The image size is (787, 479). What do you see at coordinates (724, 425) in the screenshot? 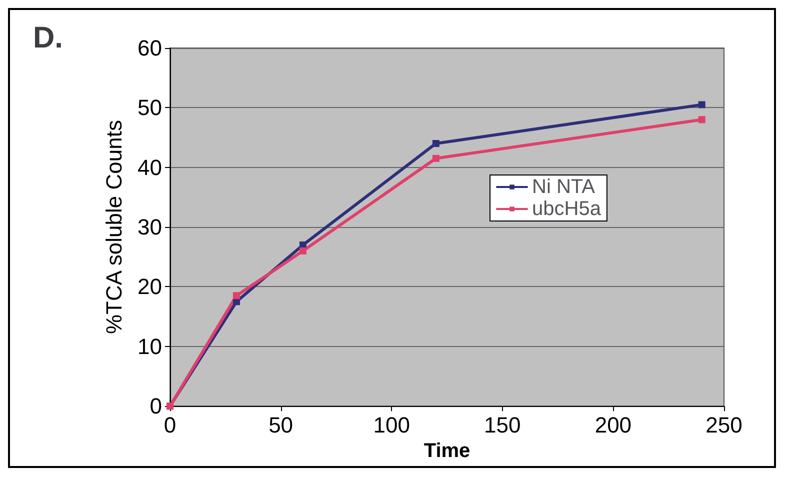
I see `x-tick-label: 250` at bounding box center [724, 425].